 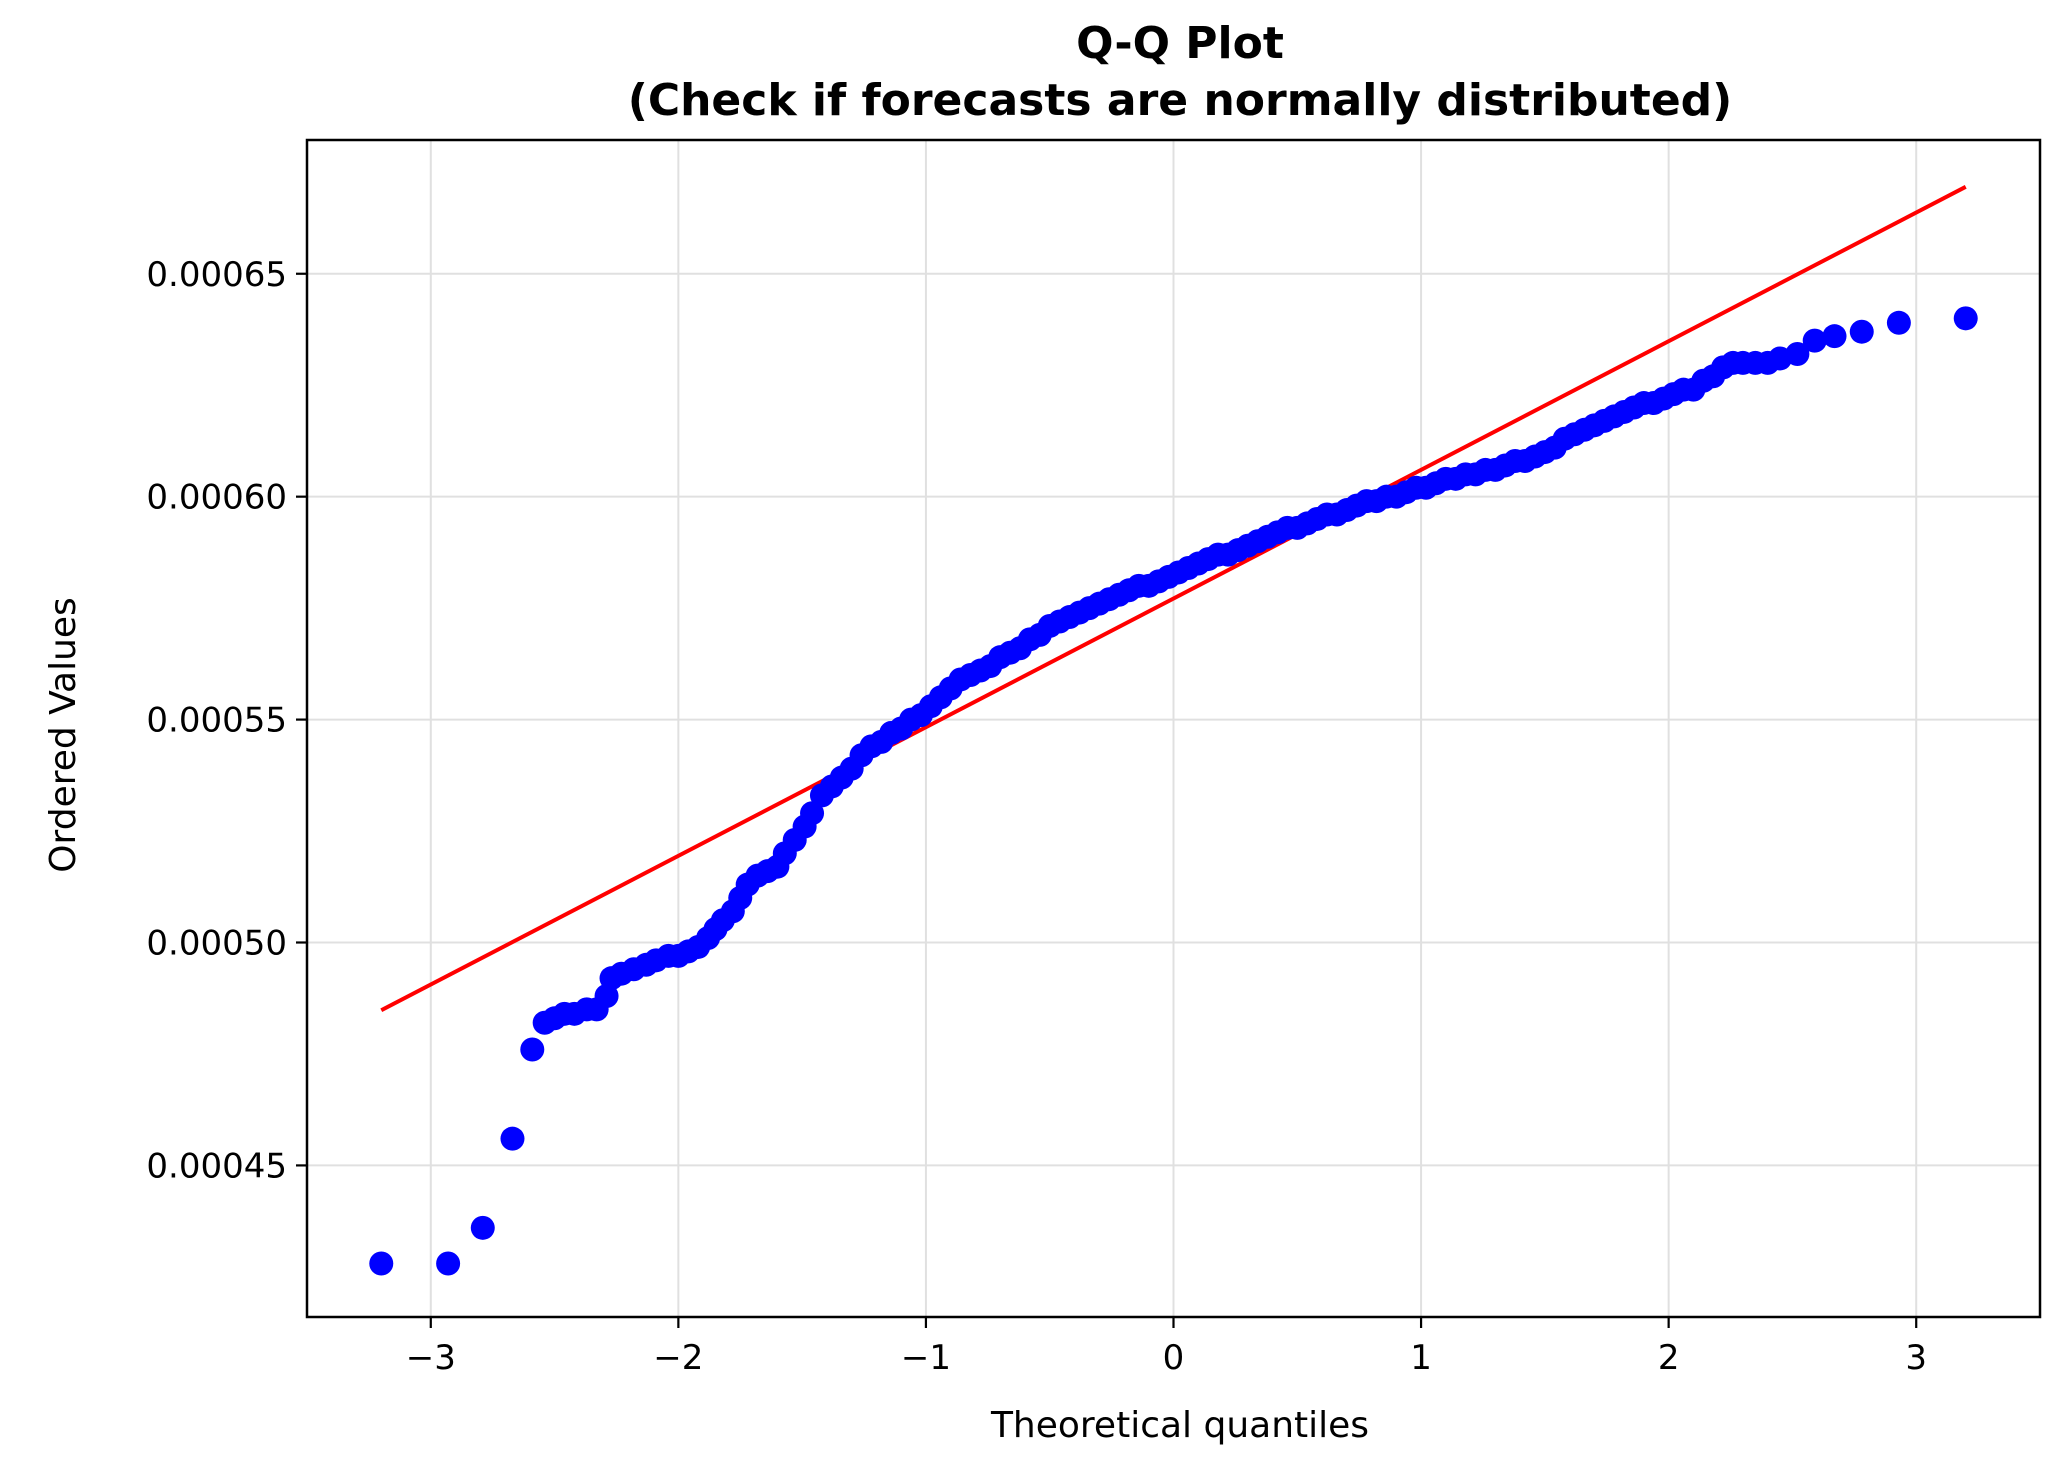 I want to click on y-tick-label: 0.00065, so click(x=216, y=275).